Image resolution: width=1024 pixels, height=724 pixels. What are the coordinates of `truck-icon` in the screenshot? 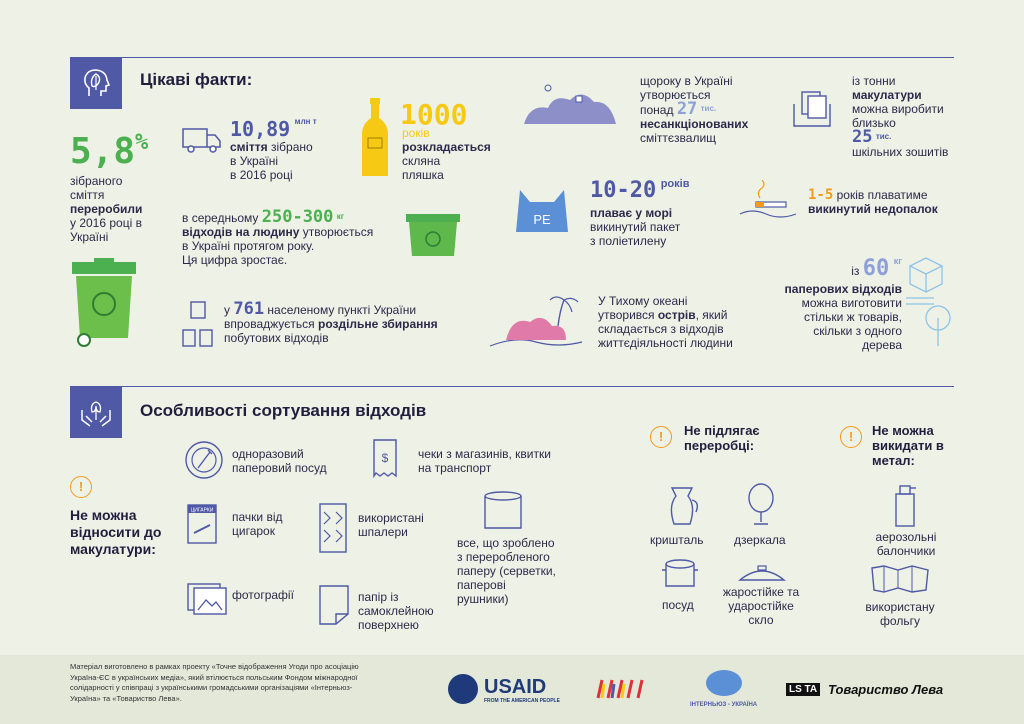 It's located at (202, 142).